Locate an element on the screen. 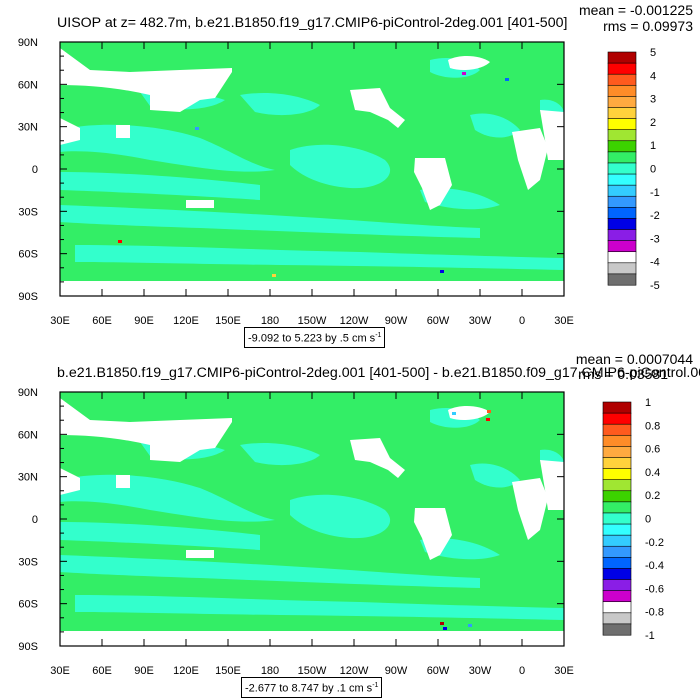 Image resolution: width=700 pixels, height=700 pixels. colorbar-label: 0.8 is located at coordinates (652, 426).